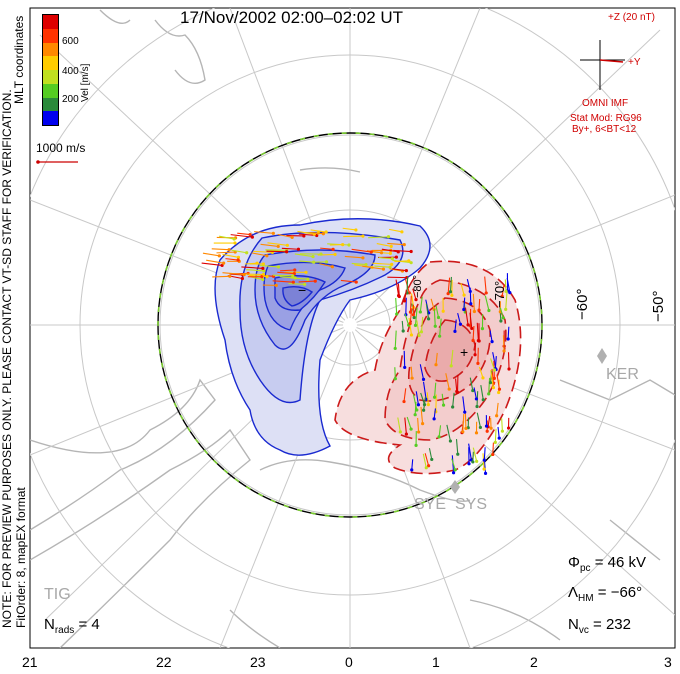 Image resolution: width=680 pixels, height=674 pixels. What do you see at coordinates (471, 504) in the screenshot?
I see `station-sys: SYS` at bounding box center [471, 504].